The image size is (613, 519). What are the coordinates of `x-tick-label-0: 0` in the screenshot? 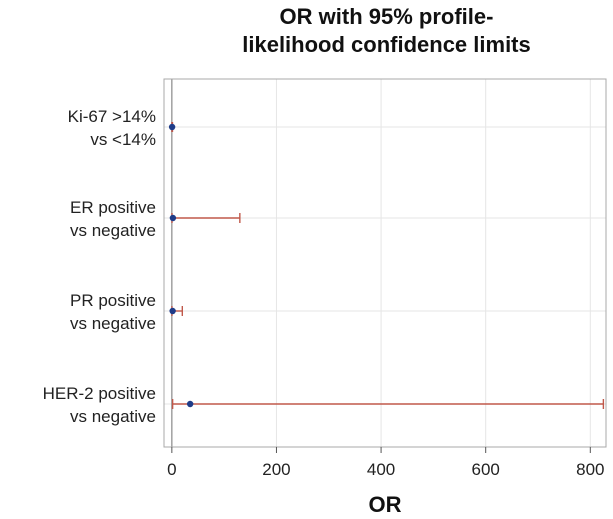 It's located at (171, 469).